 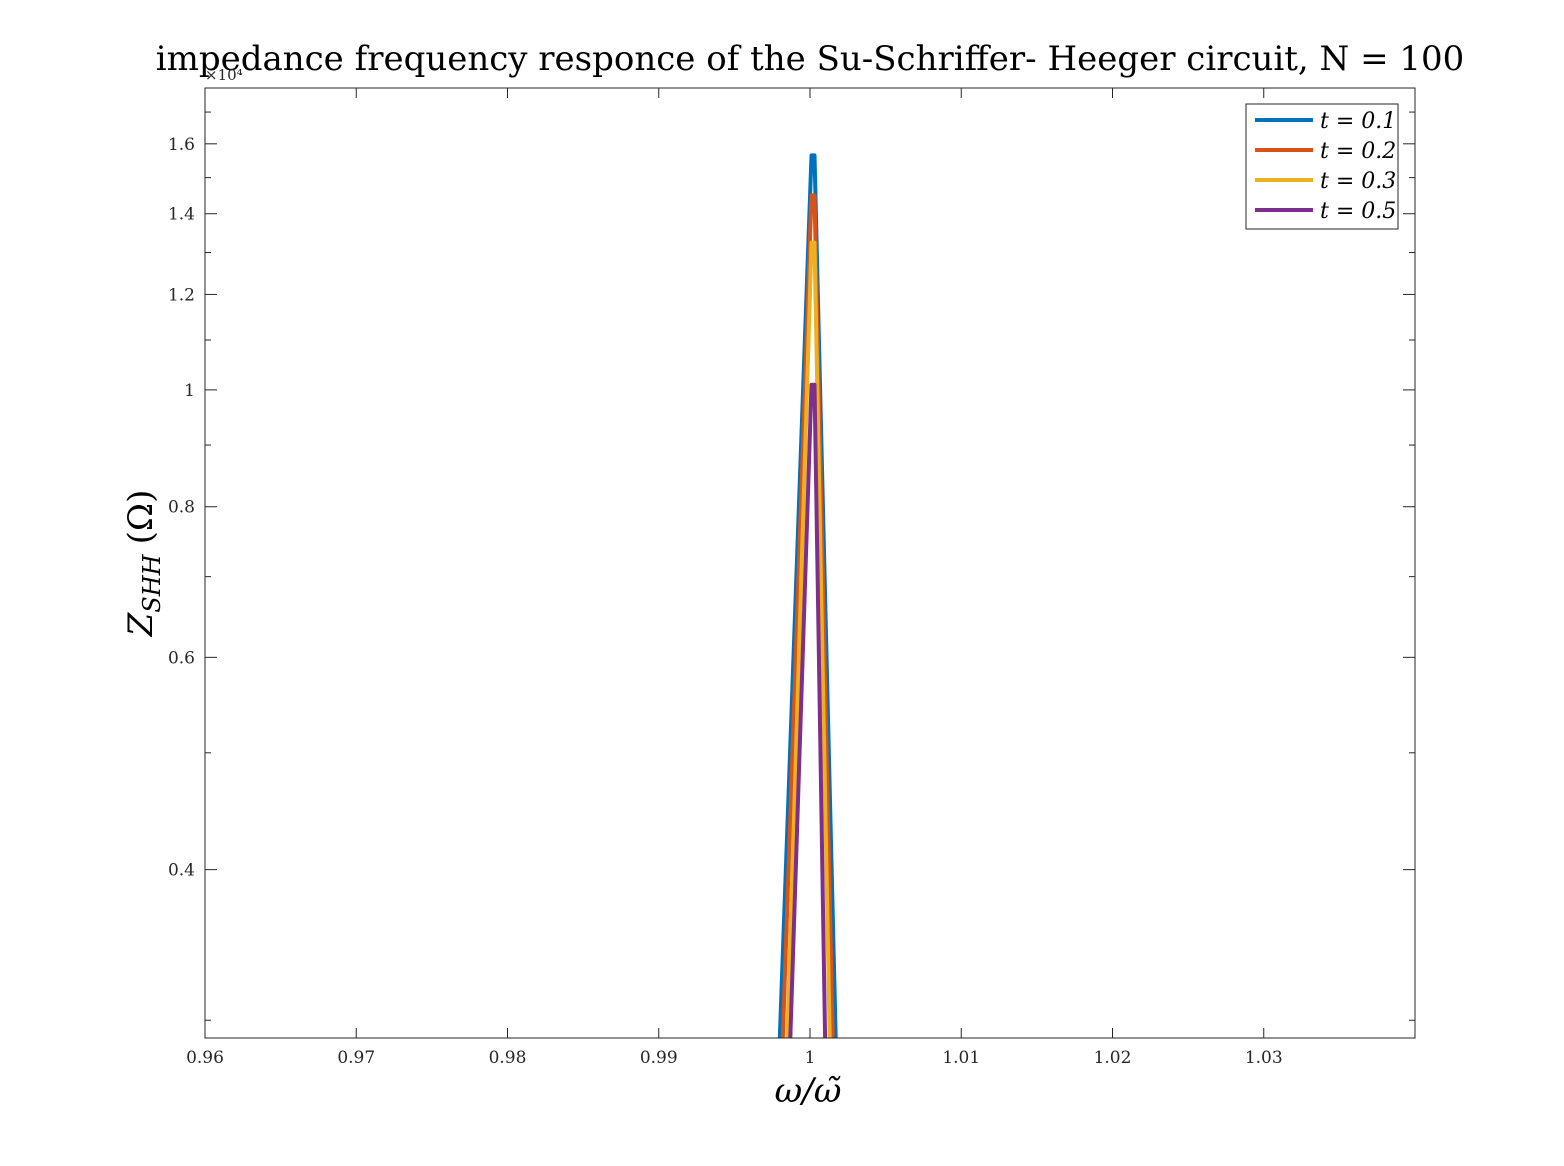 I want to click on legend: t = 0.1 t = 0.2 t = 0.3 t = 0.5, so click(x=1322, y=166).